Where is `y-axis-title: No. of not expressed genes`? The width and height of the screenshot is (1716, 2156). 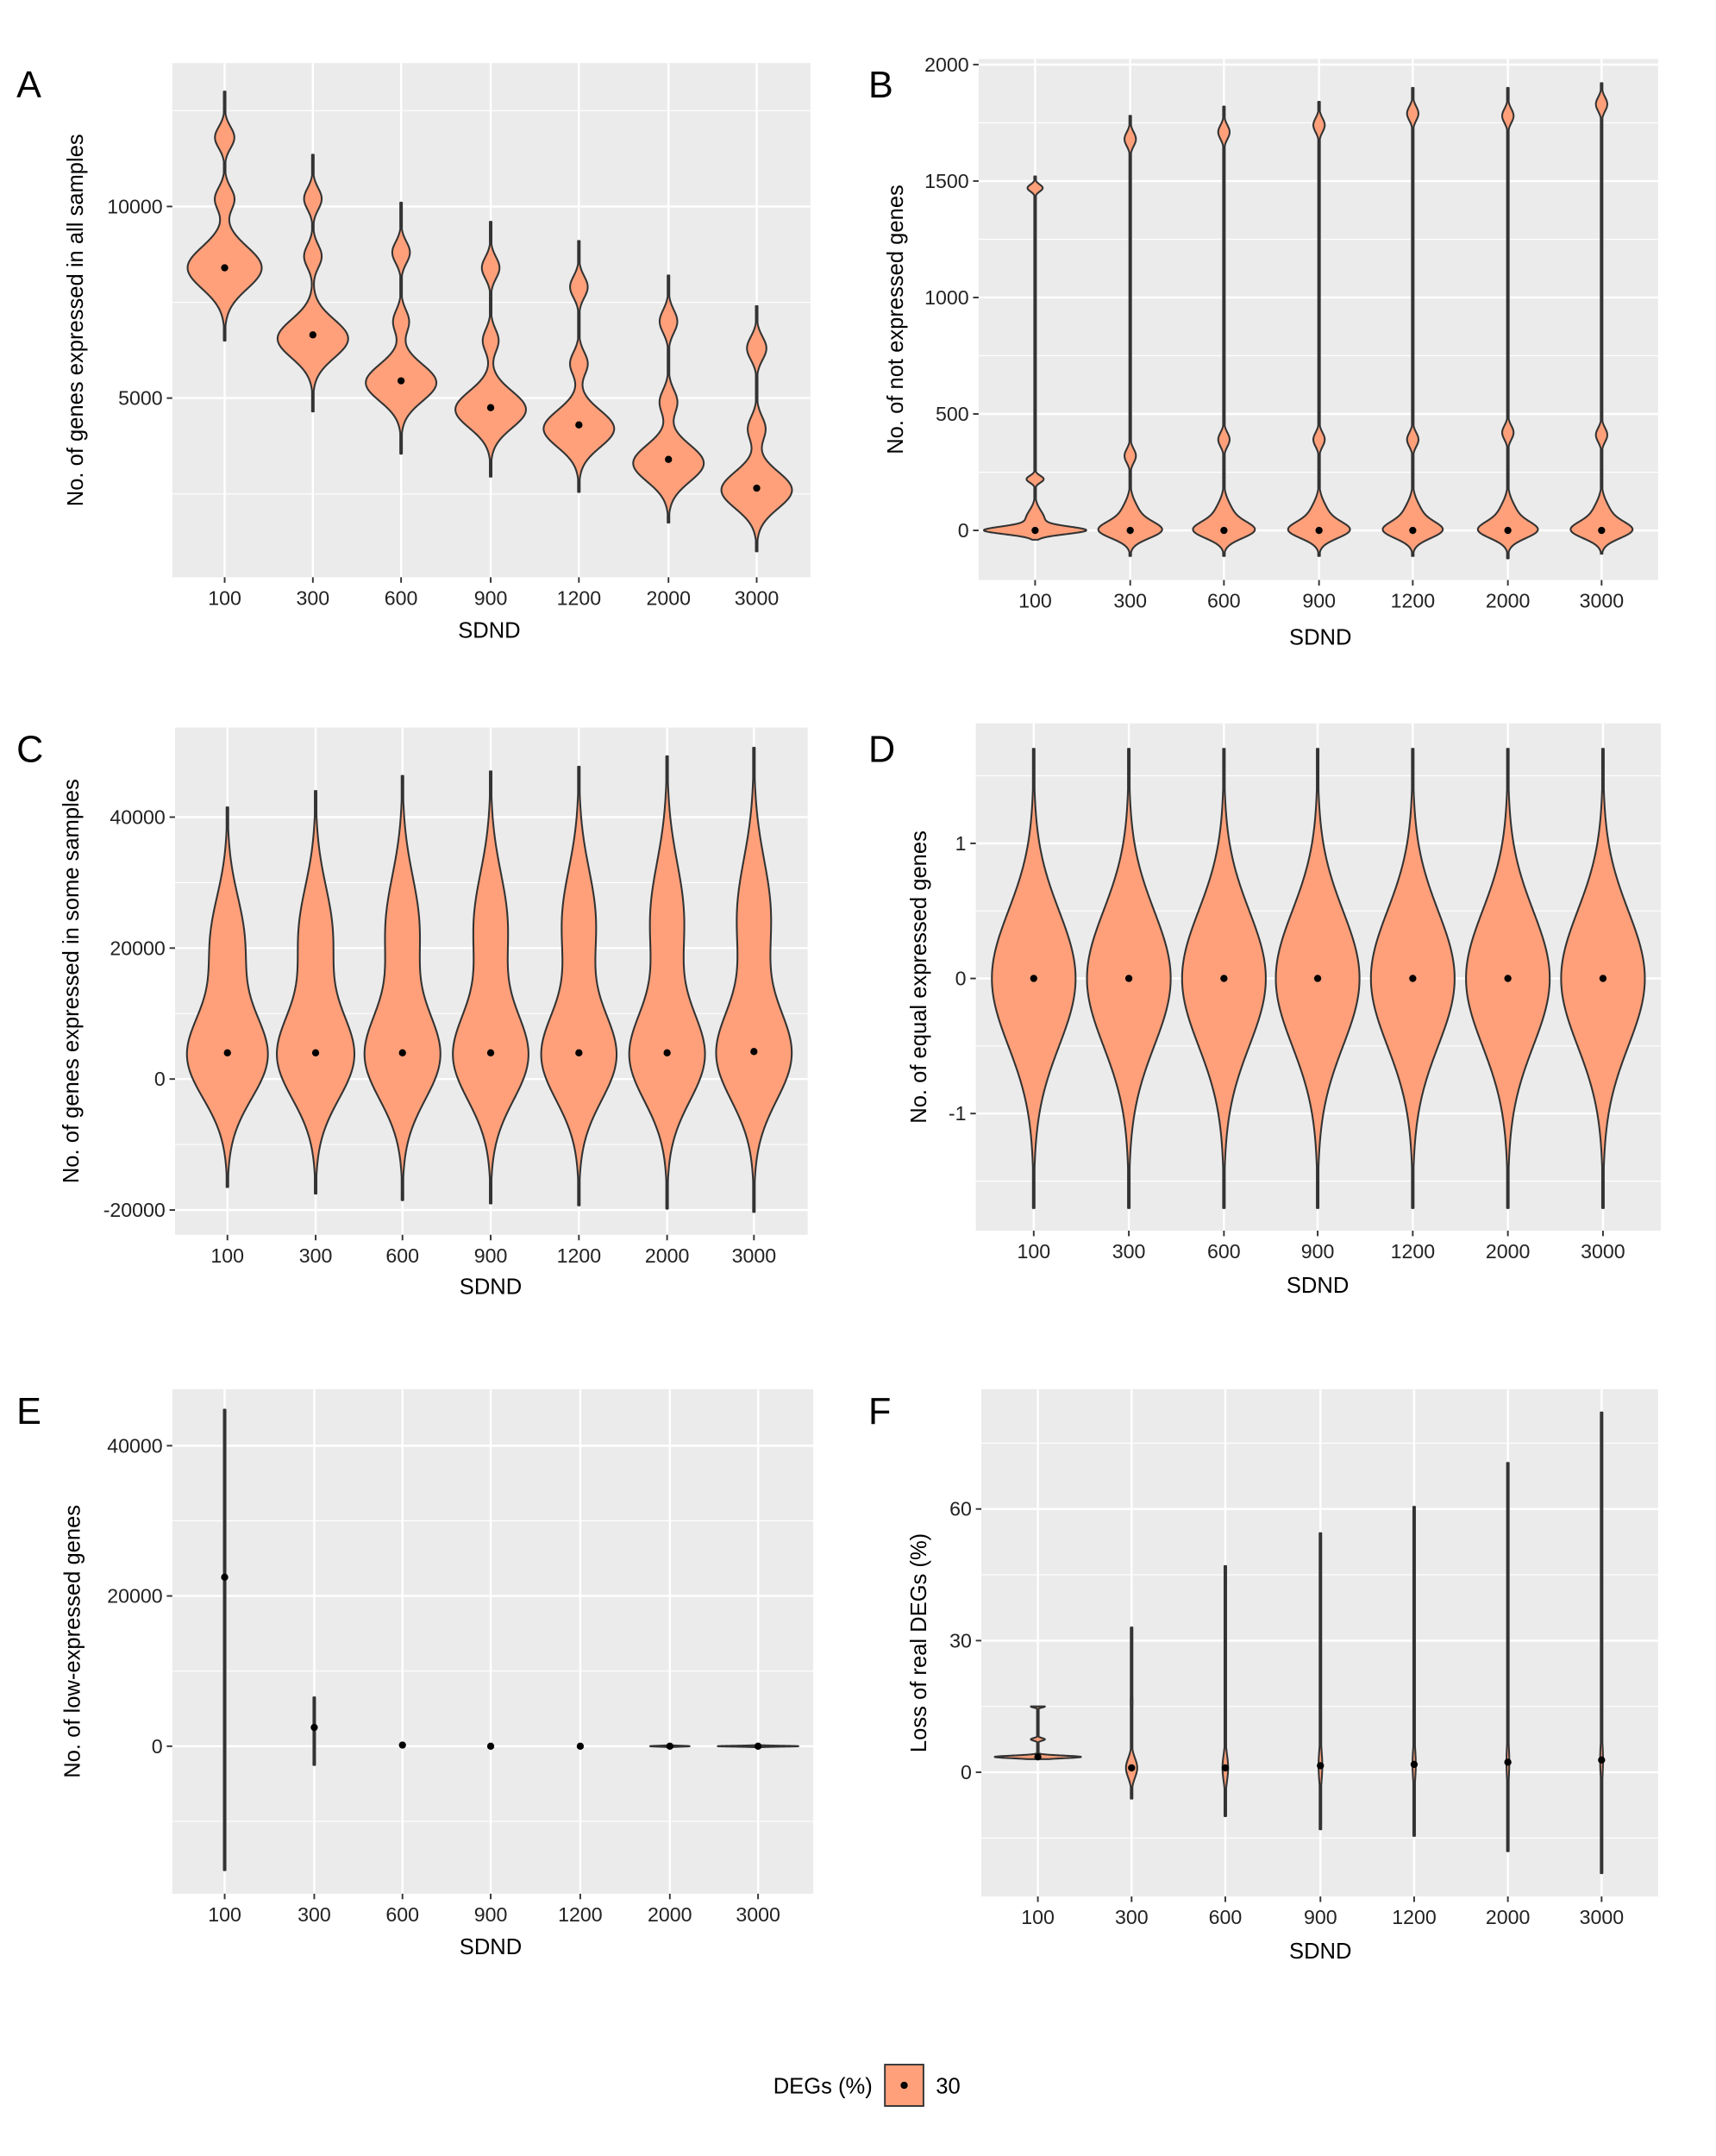 y-axis-title: No. of not expressed genes is located at coordinates (896, 319).